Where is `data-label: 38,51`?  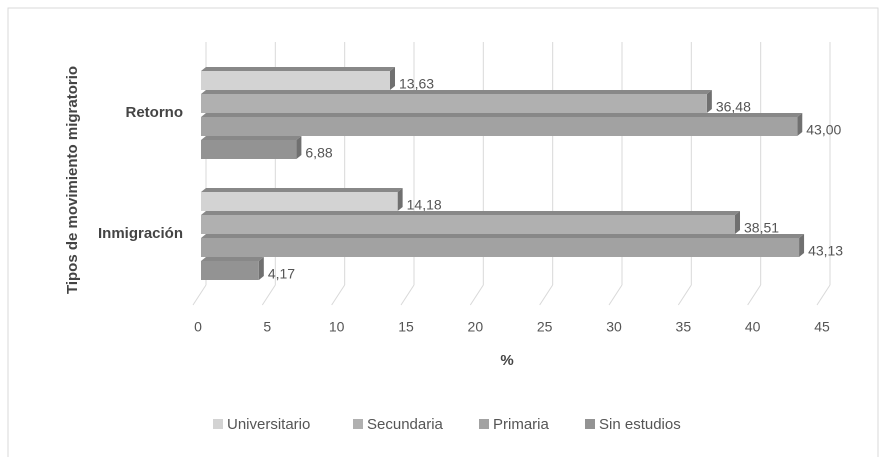
data-label: 38,51 is located at coordinates (761, 228).